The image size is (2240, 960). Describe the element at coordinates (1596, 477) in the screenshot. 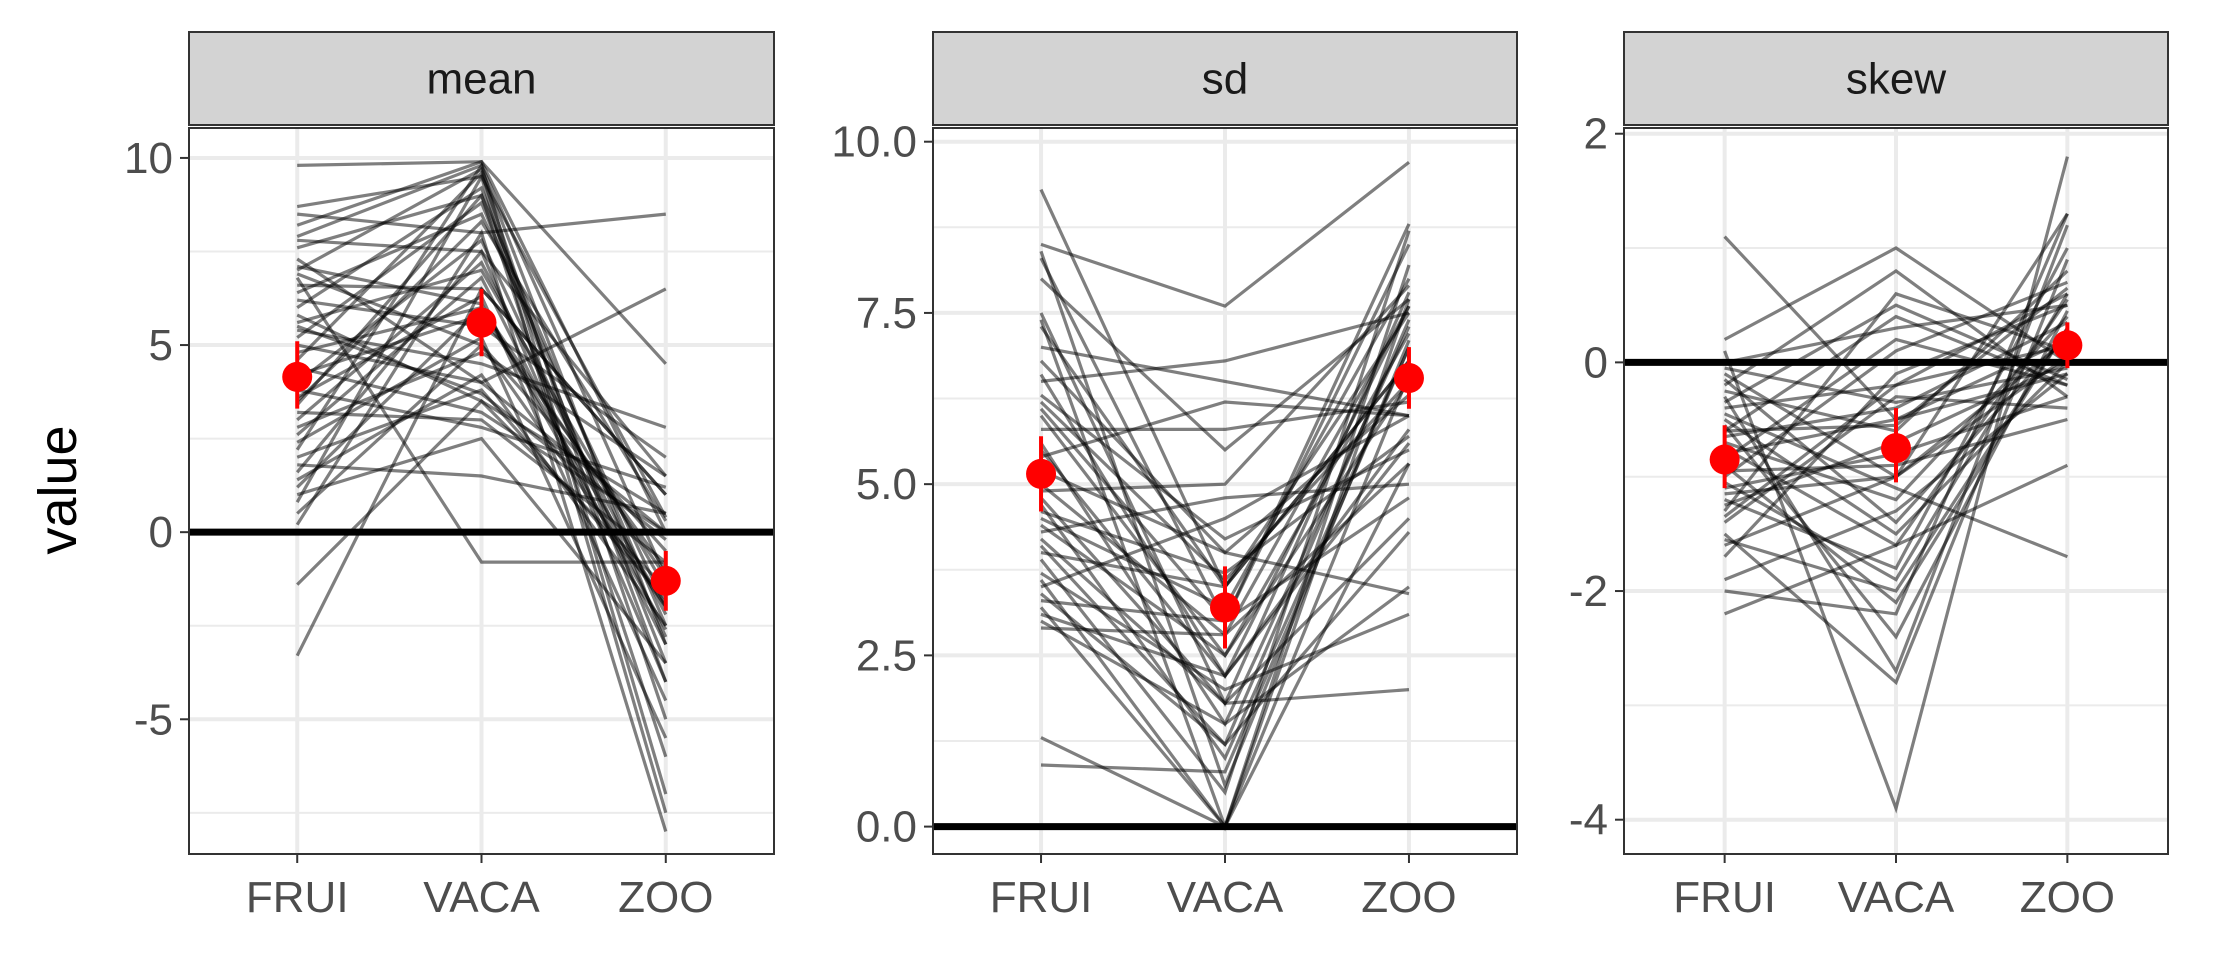

I see `y-axis: -4 -2 0 2` at that location.